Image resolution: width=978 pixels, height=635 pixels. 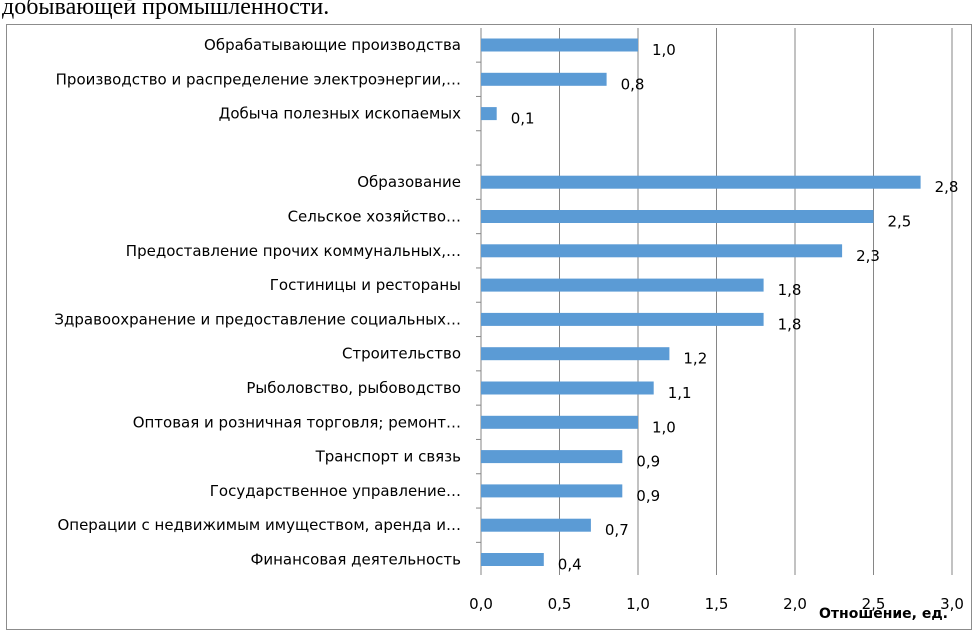 What do you see at coordinates (883, 614) in the screenshot?
I see `x-axis-title: Отношение, ед.` at bounding box center [883, 614].